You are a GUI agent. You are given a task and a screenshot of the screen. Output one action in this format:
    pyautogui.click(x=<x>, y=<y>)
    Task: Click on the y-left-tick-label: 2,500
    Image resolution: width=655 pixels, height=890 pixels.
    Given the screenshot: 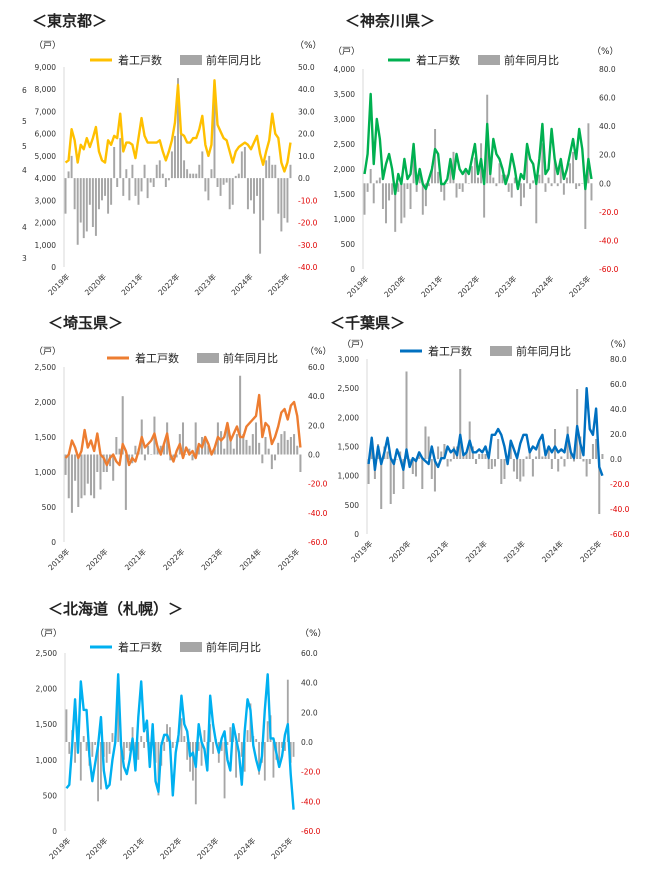 What is the action you would take?
    pyautogui.click(x=345, y=144)
    